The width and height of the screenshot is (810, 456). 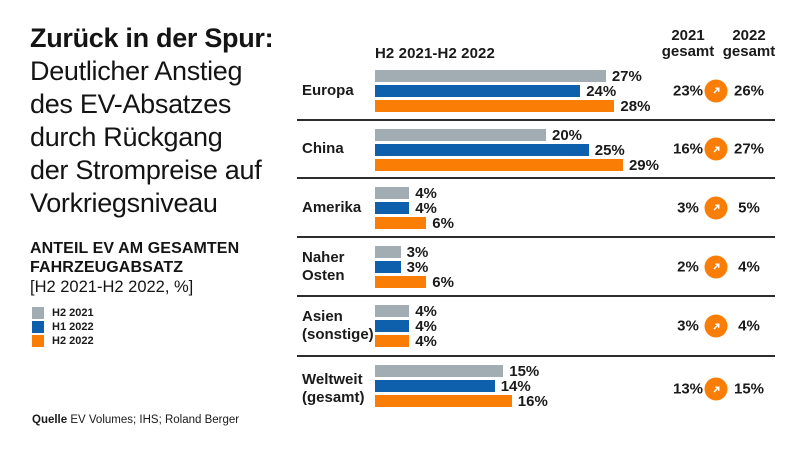 I want to click on category-label-line: (sonstige), so click(x=338, y=334).